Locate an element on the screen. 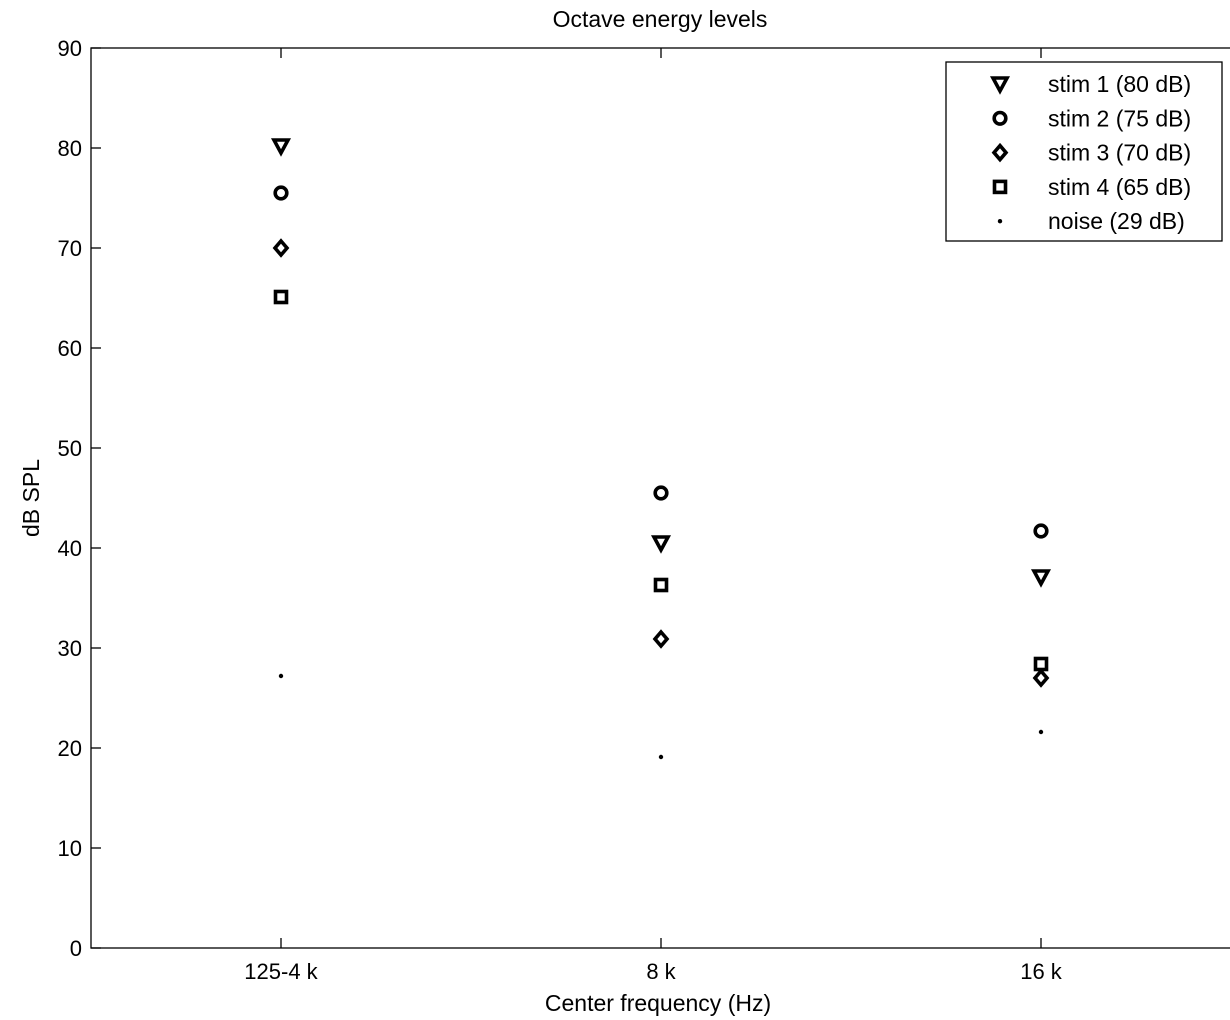  point-series-2-8-k is located at coordinates (661, 493).